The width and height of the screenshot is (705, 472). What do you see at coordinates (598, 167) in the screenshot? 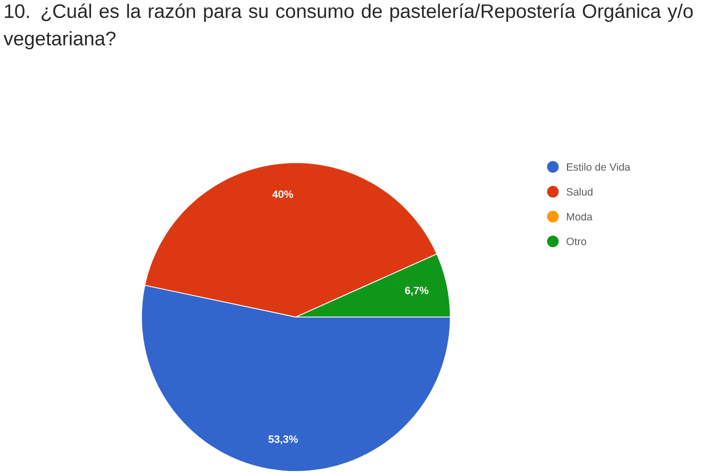
I see `legend-label: Estilo de Vida` at bounding box center [598, 167].